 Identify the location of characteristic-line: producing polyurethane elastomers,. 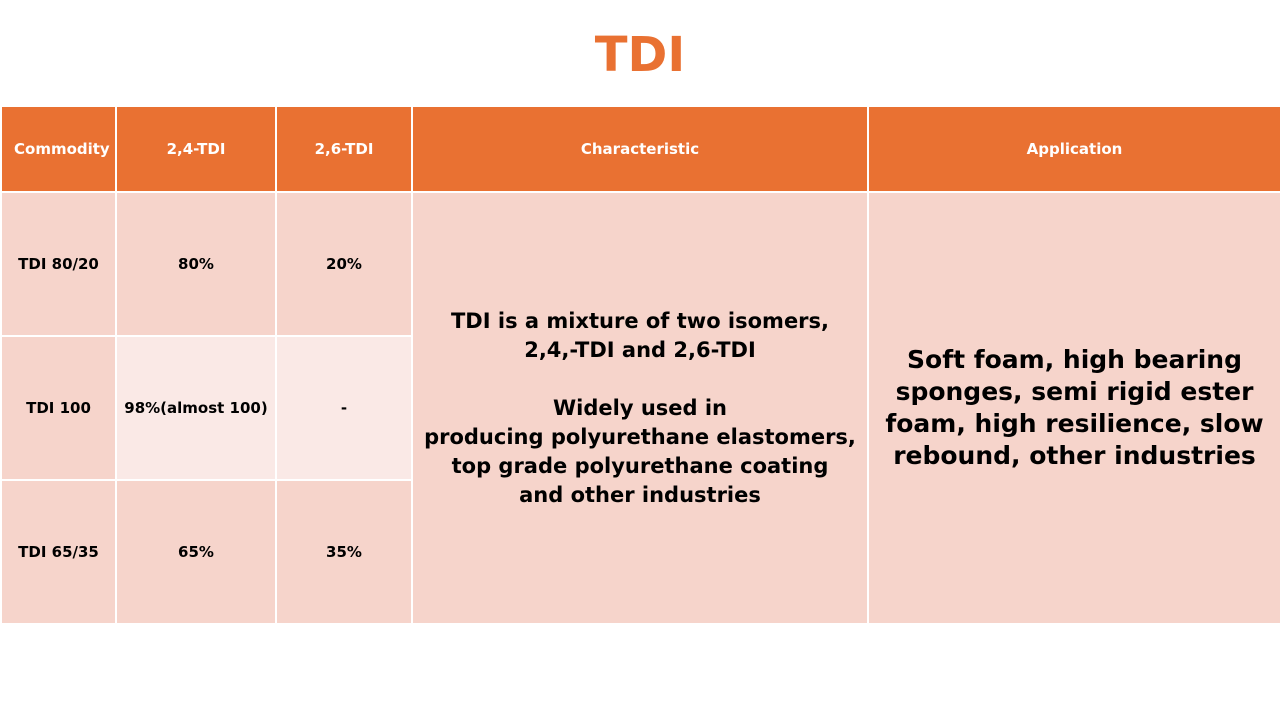
(640, 436).